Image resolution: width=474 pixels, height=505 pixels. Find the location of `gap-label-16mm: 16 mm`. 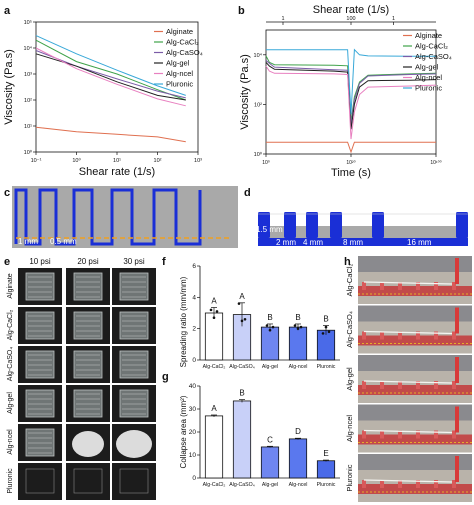

gap-label-16mm: 16 mm is located at coordinates (419, 242).